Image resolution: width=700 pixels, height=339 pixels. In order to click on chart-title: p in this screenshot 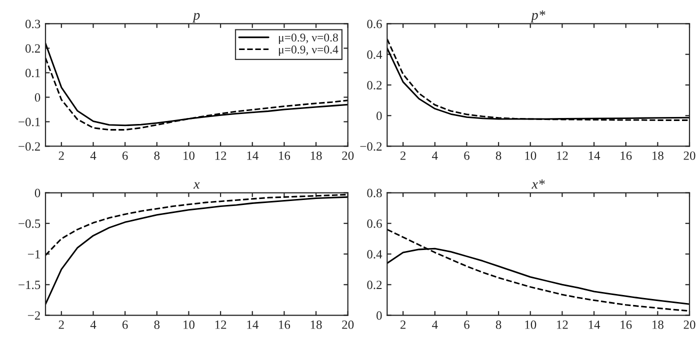, I will do `click(196, 18)`.